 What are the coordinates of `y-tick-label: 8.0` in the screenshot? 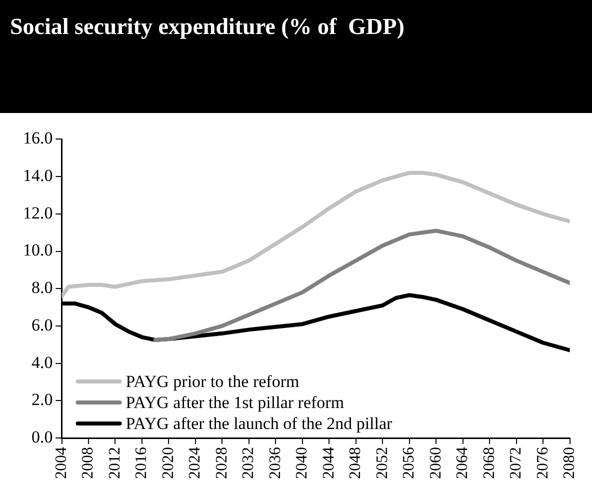 It's located at (42, 288).